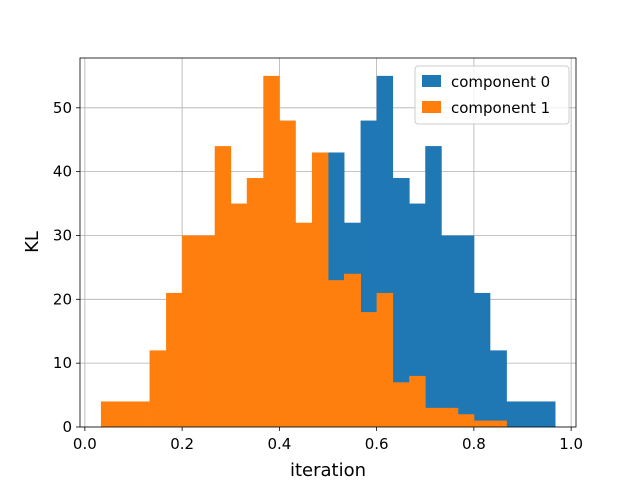 The height and width of the screenshot is (480, 640). Describe the element at coordinates (62, 363) in the screenshot. I see `y-tick-label-1: 10` at that location.